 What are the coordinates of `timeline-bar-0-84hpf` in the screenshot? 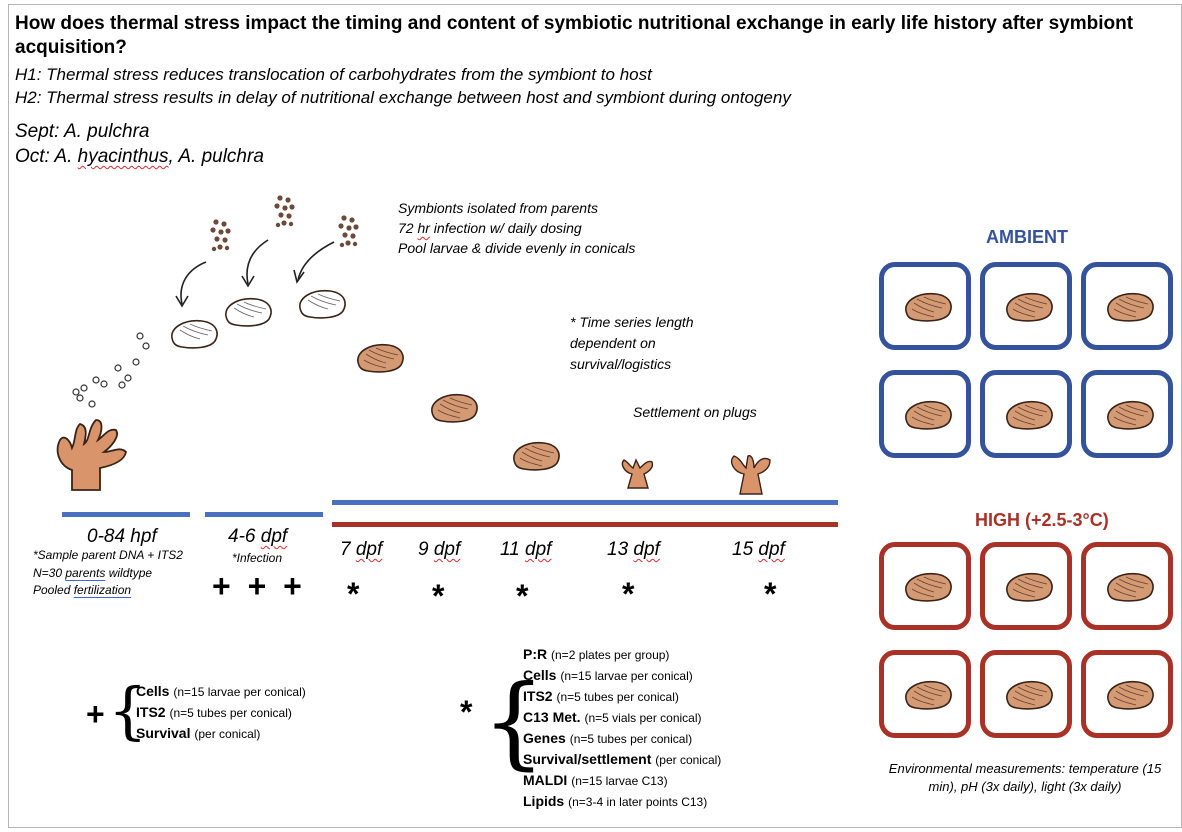 It's located at (126, 514).